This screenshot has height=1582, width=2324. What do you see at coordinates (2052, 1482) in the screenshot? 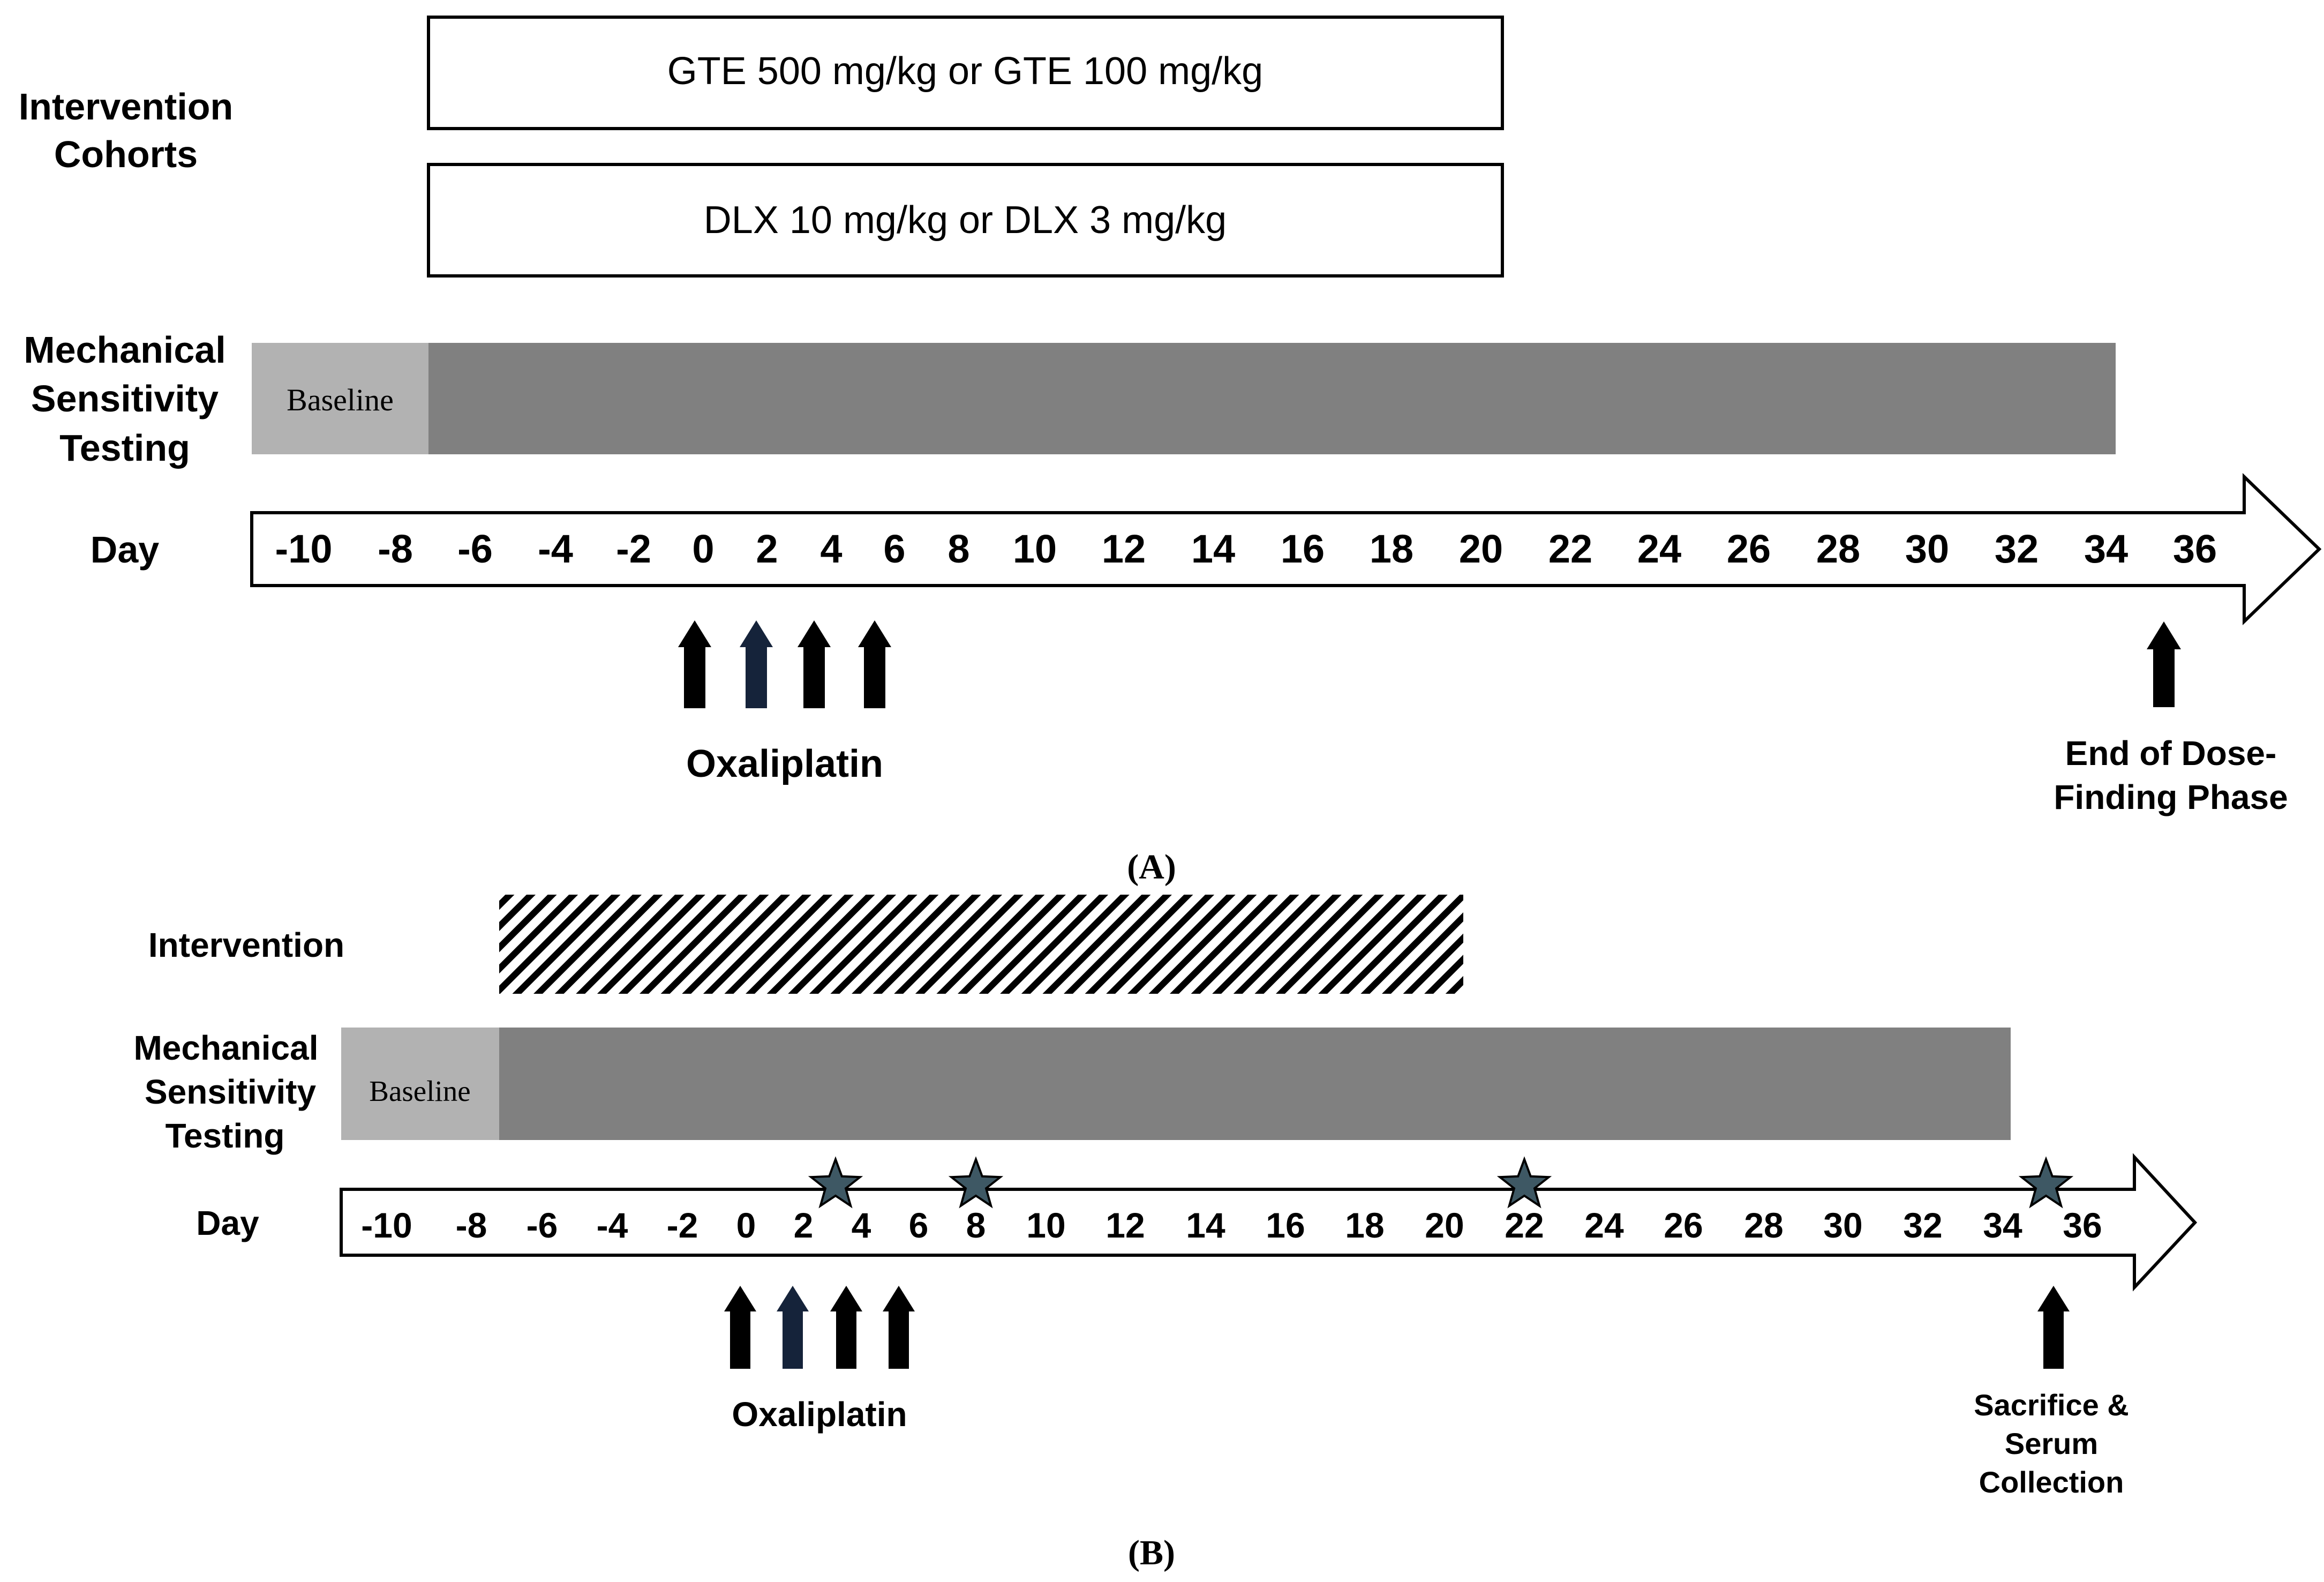
I see `end-label-line3: Collection` at bounding box center [2052, 1482].